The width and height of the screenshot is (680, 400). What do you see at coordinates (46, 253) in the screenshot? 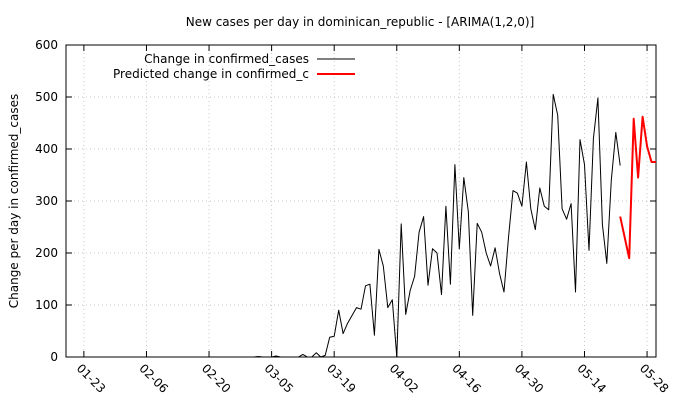
I see `y-tick-label: 200` at bounding box center [46, 253].